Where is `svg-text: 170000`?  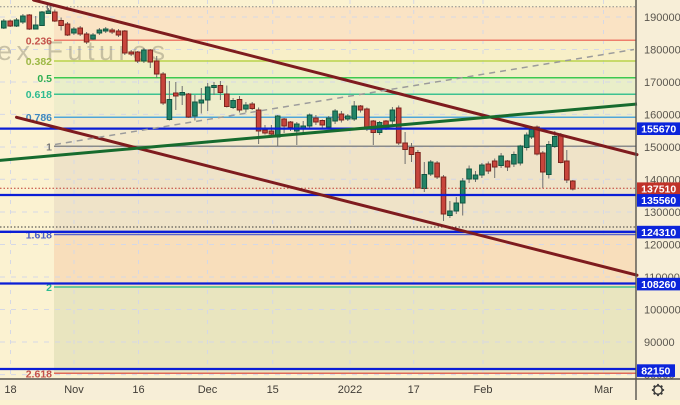 svg-text: 170000 is located at coordinates (662, 83).